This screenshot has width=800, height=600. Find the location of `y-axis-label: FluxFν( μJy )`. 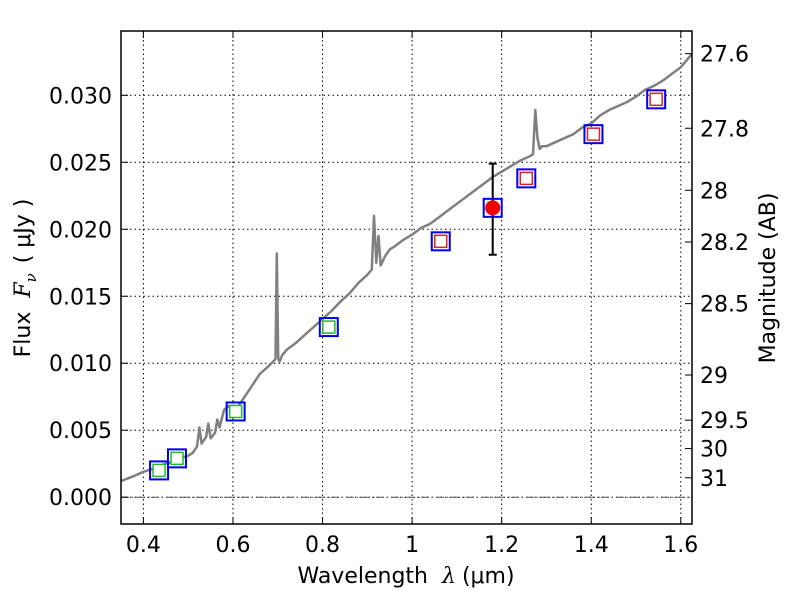

y-axis-label: FluxFν( μJy ) is located at coordinates (25, 278).